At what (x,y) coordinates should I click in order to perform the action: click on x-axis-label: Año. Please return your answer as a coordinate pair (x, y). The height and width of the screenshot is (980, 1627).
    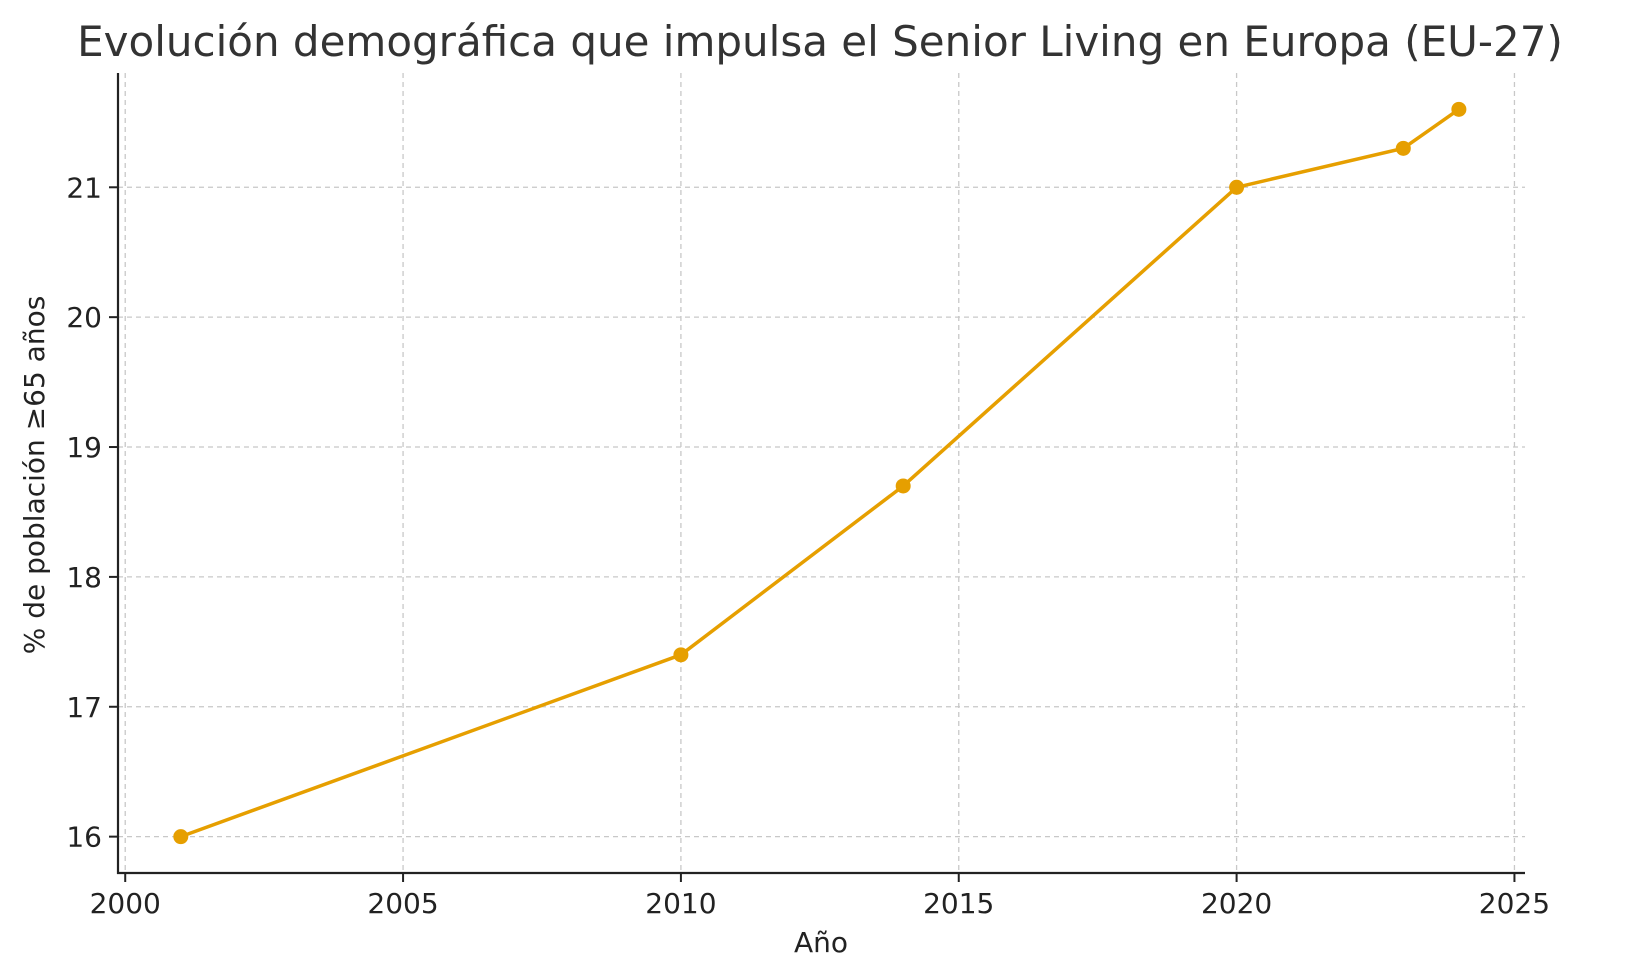
    Looking at the image, I should click on (821, 942).